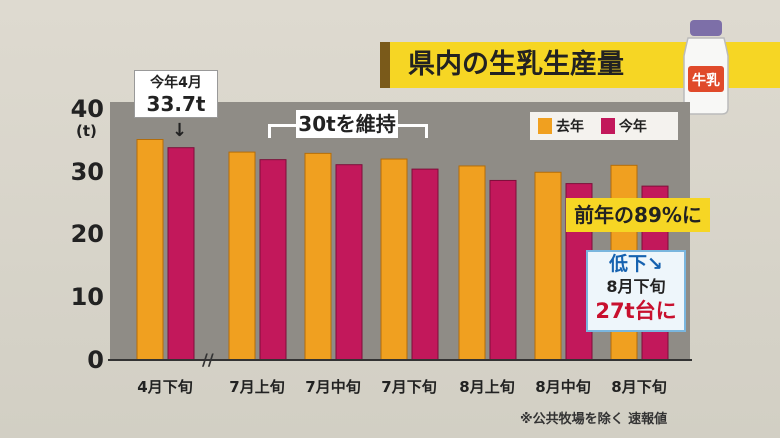  Describe the element at coordinates (180, 130) in the screenshot. I see `arrow-down-icon: ↓` at that location.